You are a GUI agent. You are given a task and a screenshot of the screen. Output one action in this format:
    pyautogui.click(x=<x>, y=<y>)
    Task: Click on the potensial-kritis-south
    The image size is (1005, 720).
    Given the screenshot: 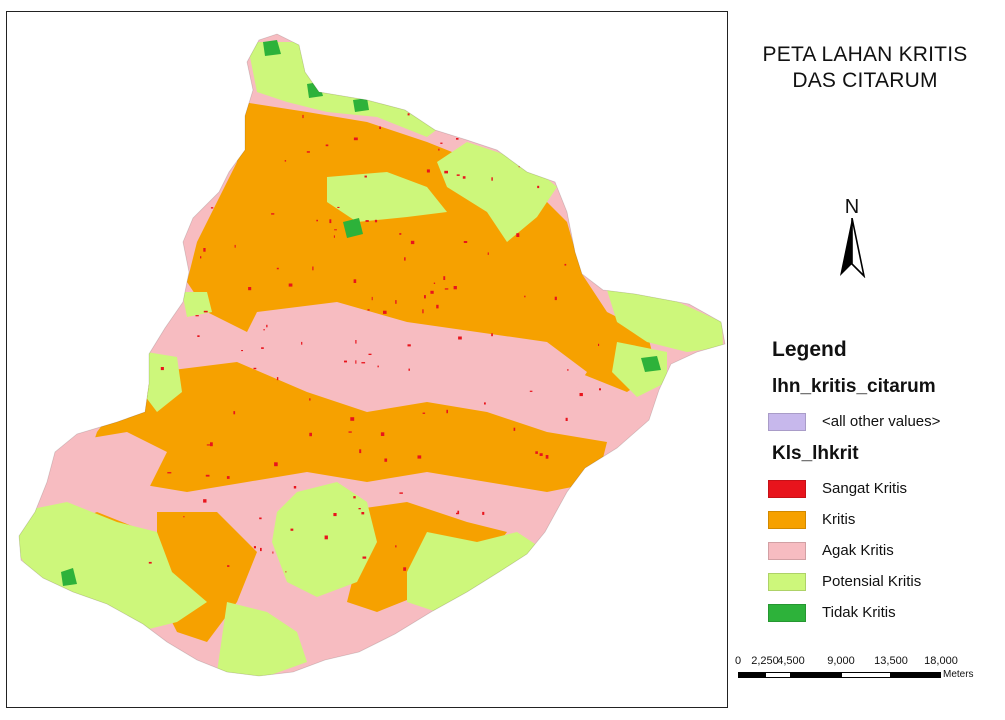 What is the action you would take?
    pyautogui.click(x=262, y=639)
    